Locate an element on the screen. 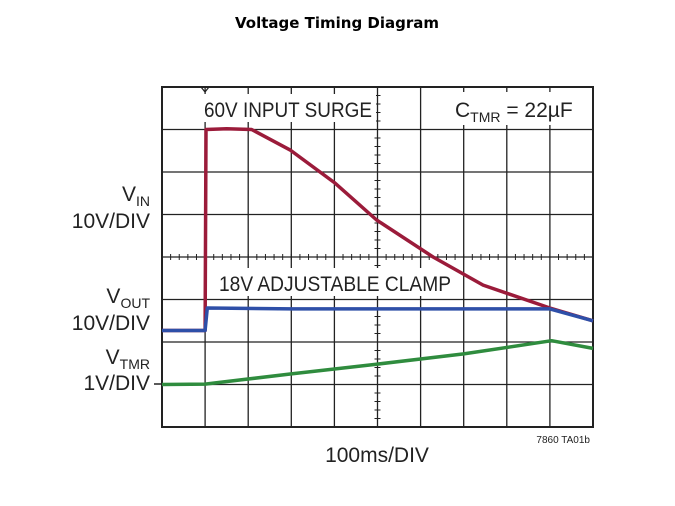  clamp-label: 18V ADJUSTABLE CLAMP is located at coordinates (335, 284).